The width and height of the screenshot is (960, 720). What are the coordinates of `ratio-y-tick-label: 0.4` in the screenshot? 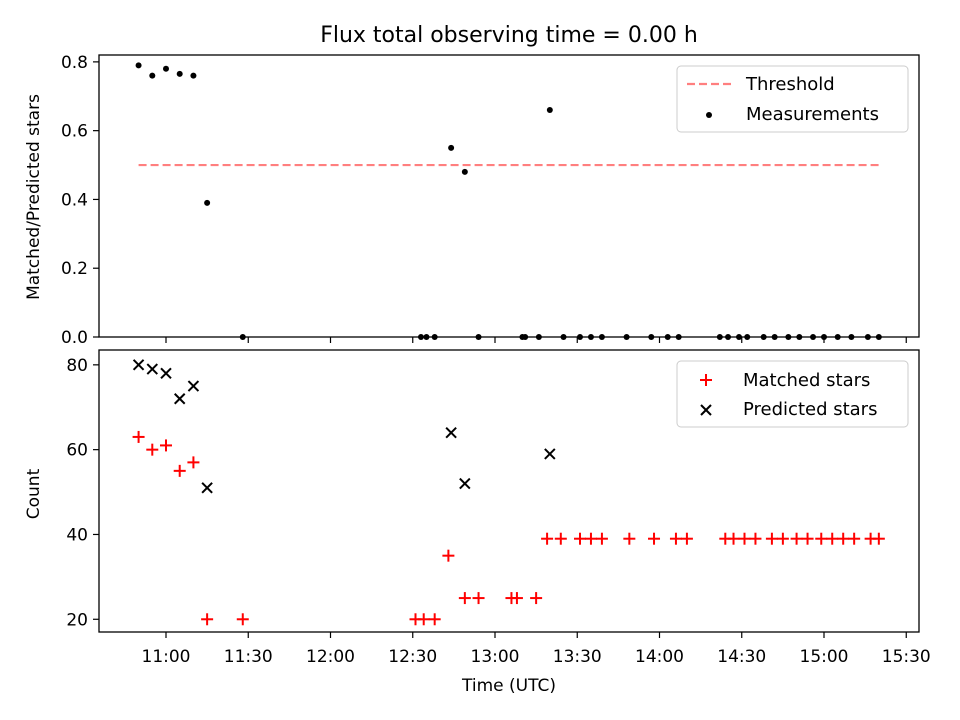 It's located at (74, 200).